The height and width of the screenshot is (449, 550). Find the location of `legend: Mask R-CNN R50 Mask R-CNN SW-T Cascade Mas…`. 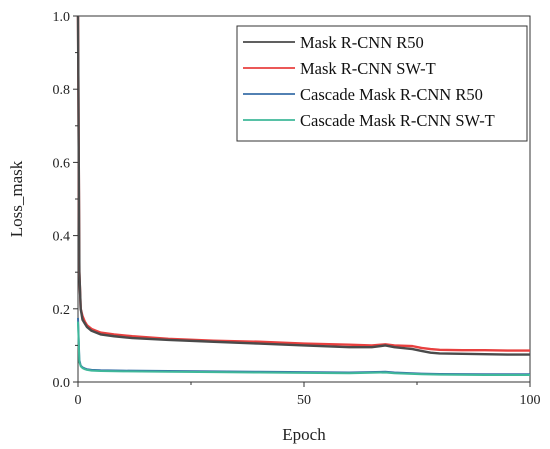

legend: Mask R-CNN R50 Mask R-CNN SW-T Cascade Mas… is located at coordinates (382, 83).